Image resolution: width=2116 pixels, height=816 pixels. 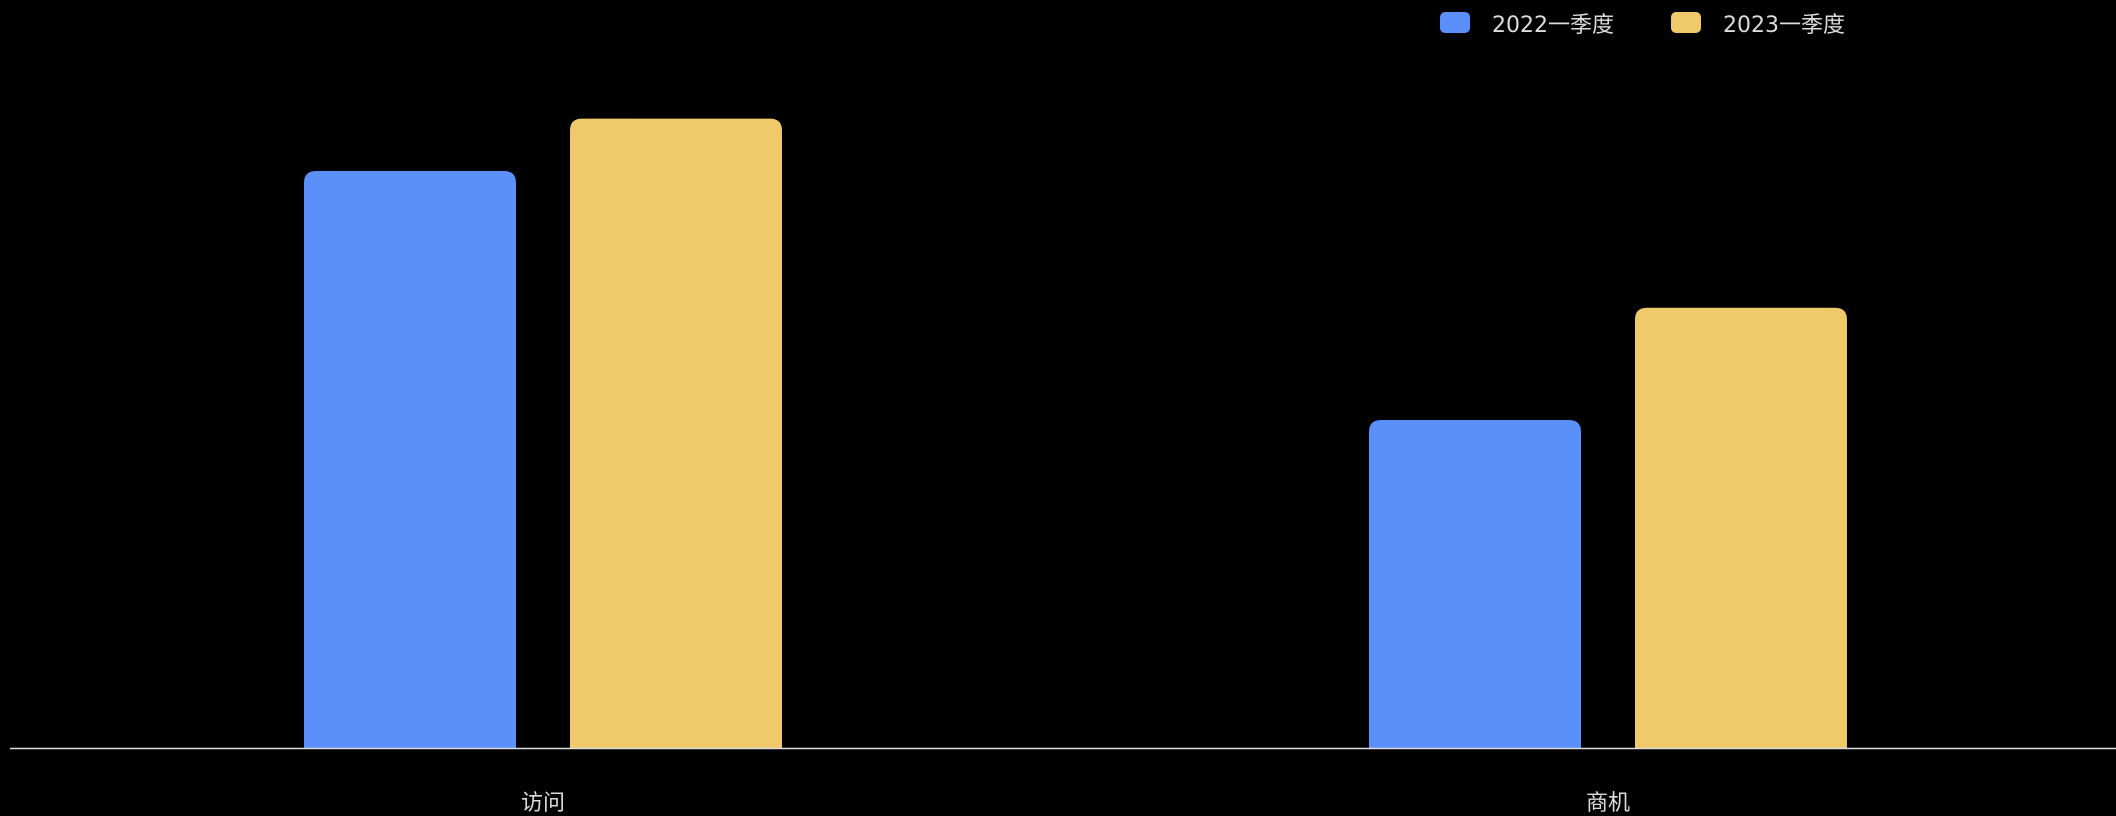 What do you see at coordinates (1553, 25) in the screenshot?
I see `legend-label-0: 2022一季度` at bounding box center [1553, 25].